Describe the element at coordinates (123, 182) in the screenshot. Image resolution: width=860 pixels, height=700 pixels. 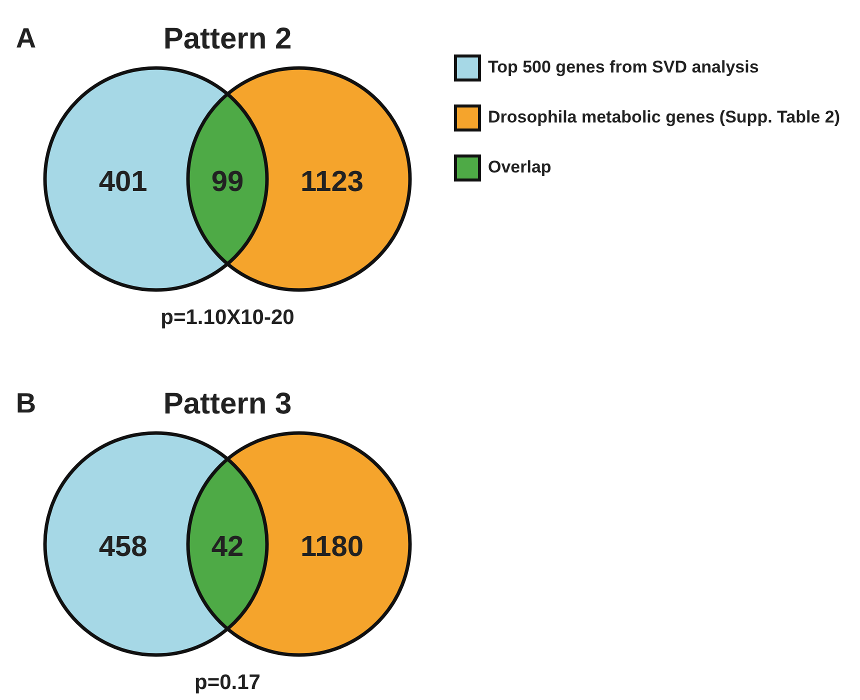
I see `data-label: 401` at that location.